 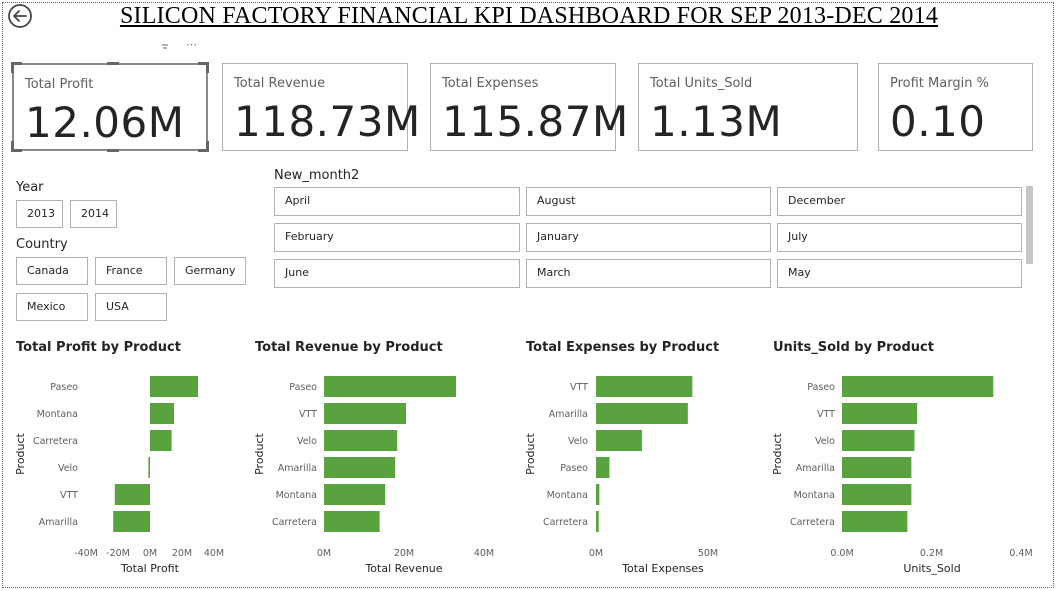 I want to click on kpi-value: 118.73M, so click(x=327, y=121).